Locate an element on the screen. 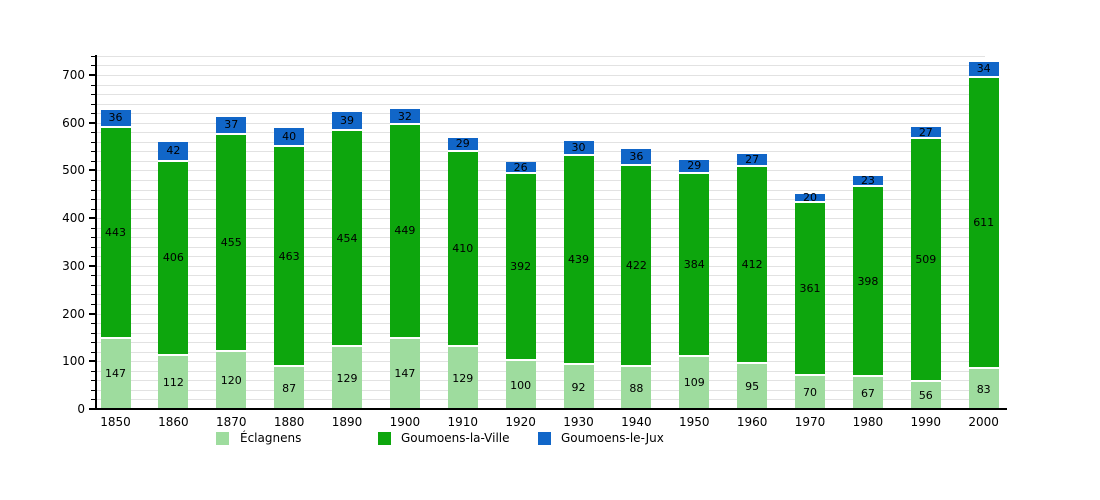  bar-segment-clagnens-1920: 100 is located at coordinates (520, 385).